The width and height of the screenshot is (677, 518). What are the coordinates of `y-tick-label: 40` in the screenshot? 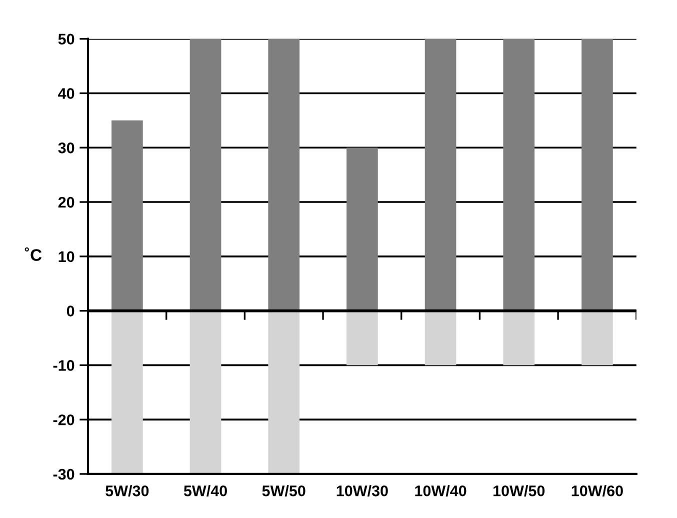 It's located at (66, 93).